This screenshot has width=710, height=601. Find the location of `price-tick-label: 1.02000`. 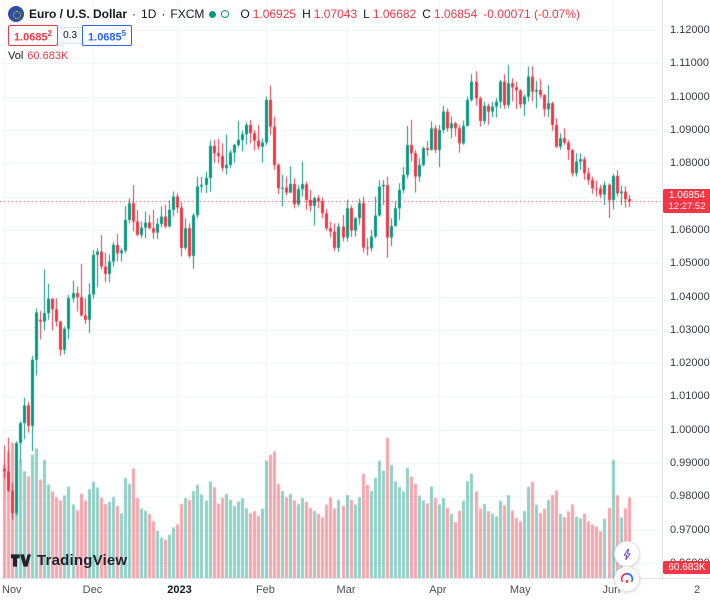

price-tick-label: 1.02000 is located at coordinates (690, 363).